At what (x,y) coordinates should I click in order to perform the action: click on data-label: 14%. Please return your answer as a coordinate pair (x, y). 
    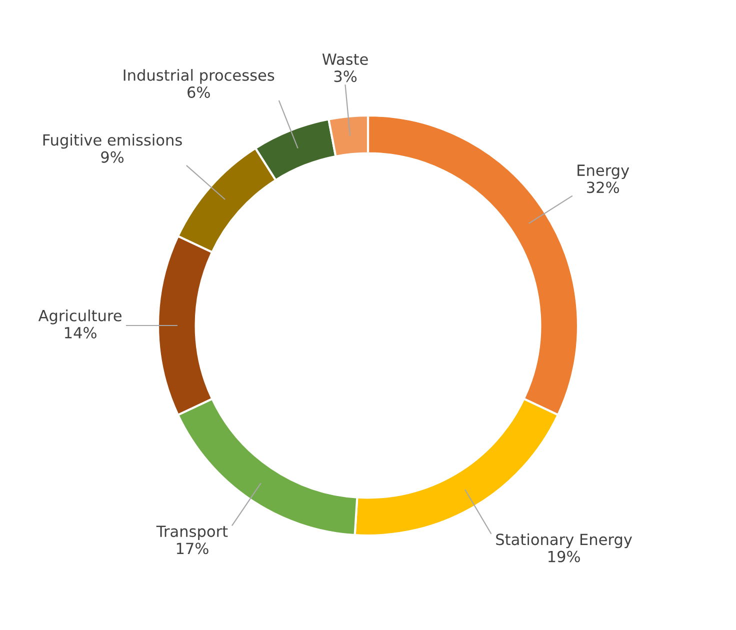
    Looking at the image, I should click on (80, 332).